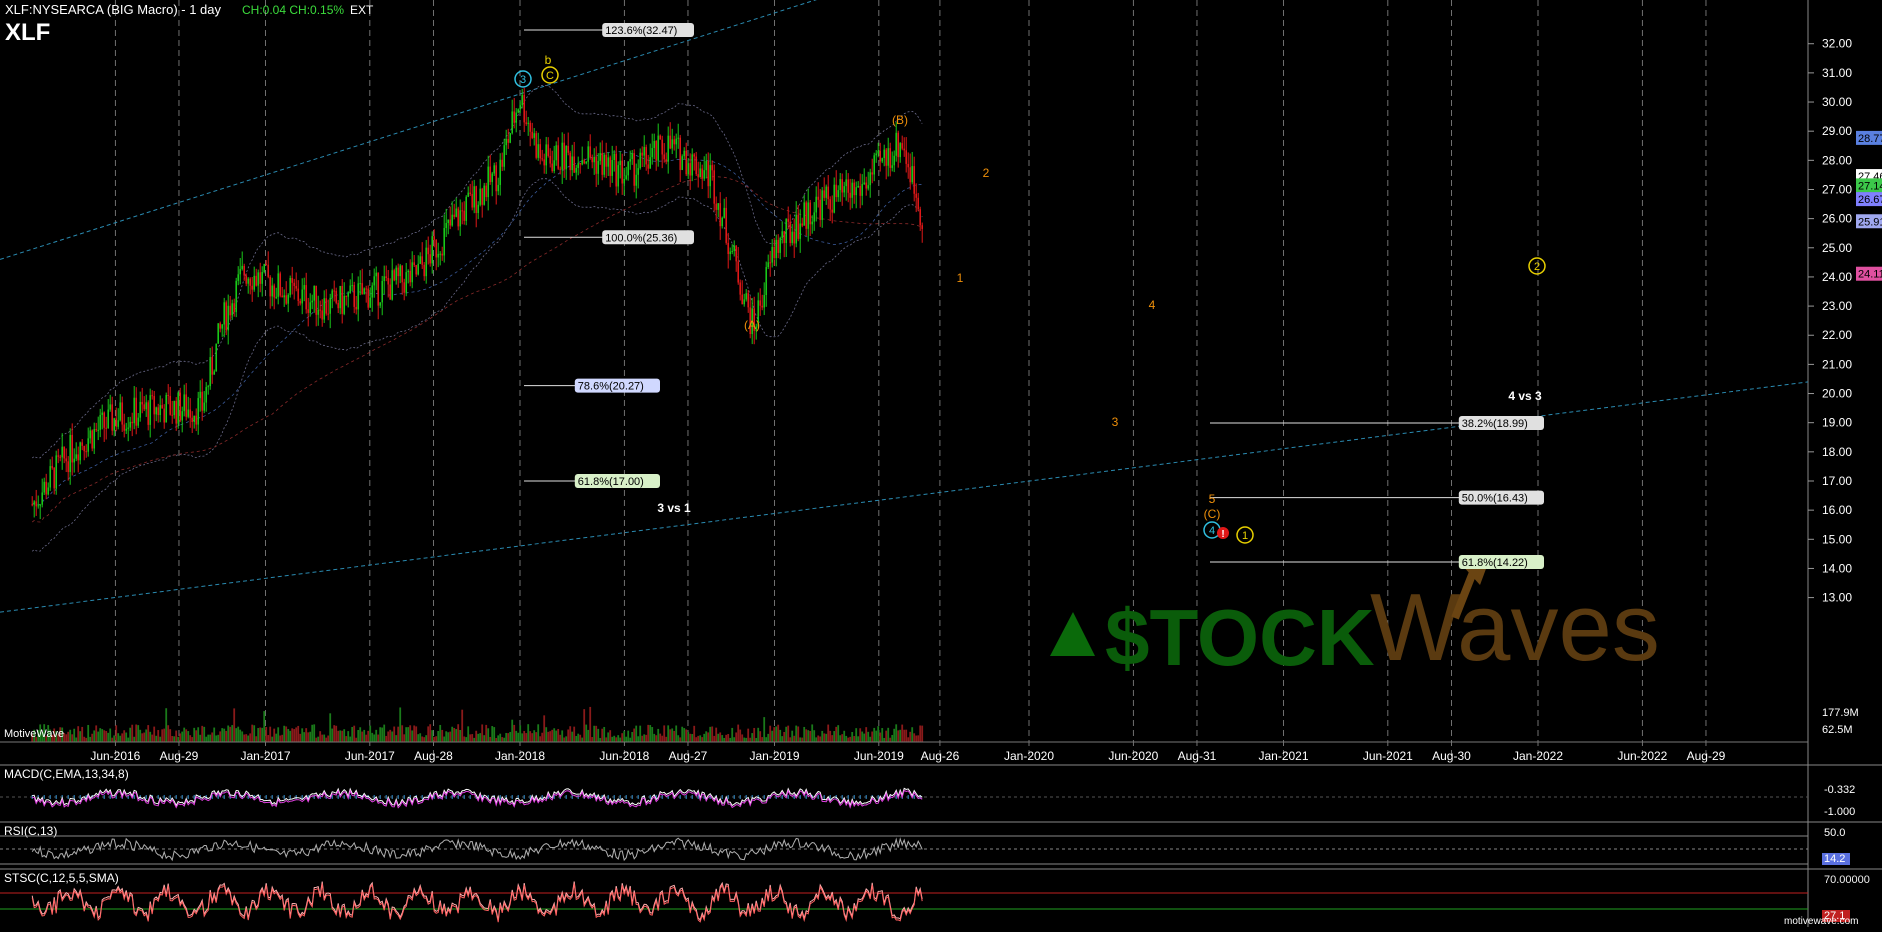 This screenshot has height=932, width=1882. What do you see at coordinates (1222, 534) in the screenshot?
I see `alert-mark: !` at bounding box center [1222, 534].